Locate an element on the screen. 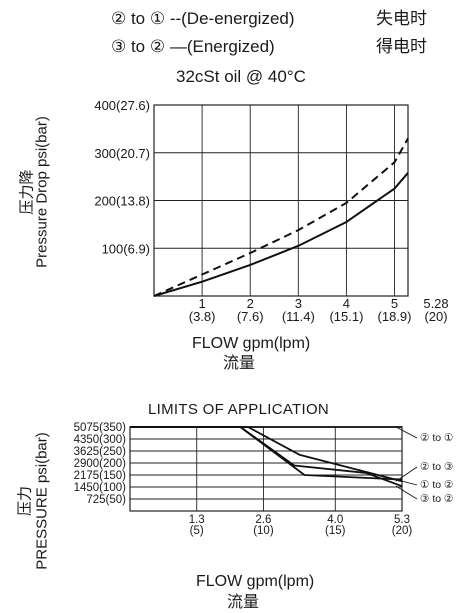 The height and width of the screenshot is (613, 466). chart2-series-label: ② to ① is located at coordinates (436, 438).